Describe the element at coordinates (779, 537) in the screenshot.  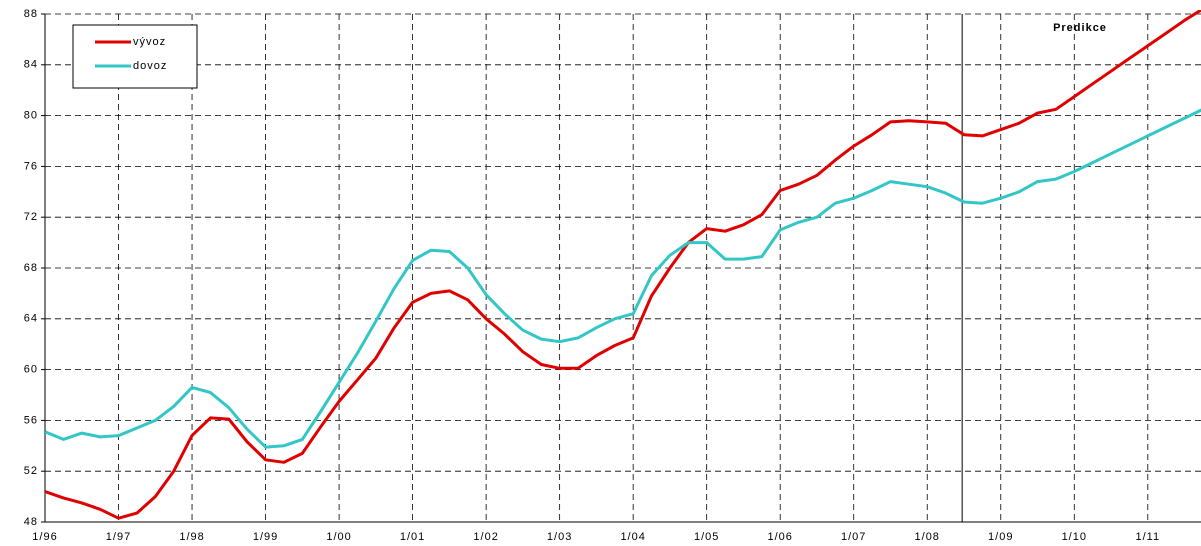
I see `x-tick-label: 1/06` at that location.